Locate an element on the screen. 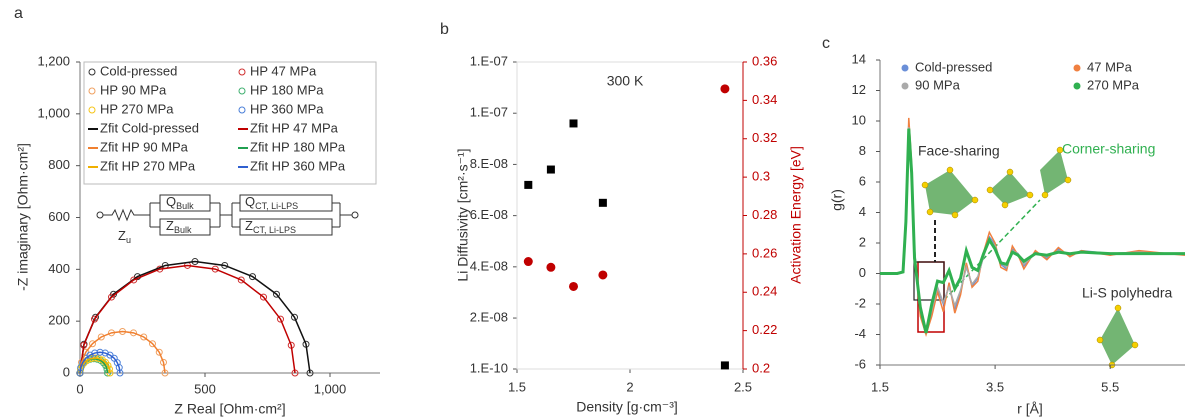  y-tick-label: 800 is located at coordinates (59, 164).